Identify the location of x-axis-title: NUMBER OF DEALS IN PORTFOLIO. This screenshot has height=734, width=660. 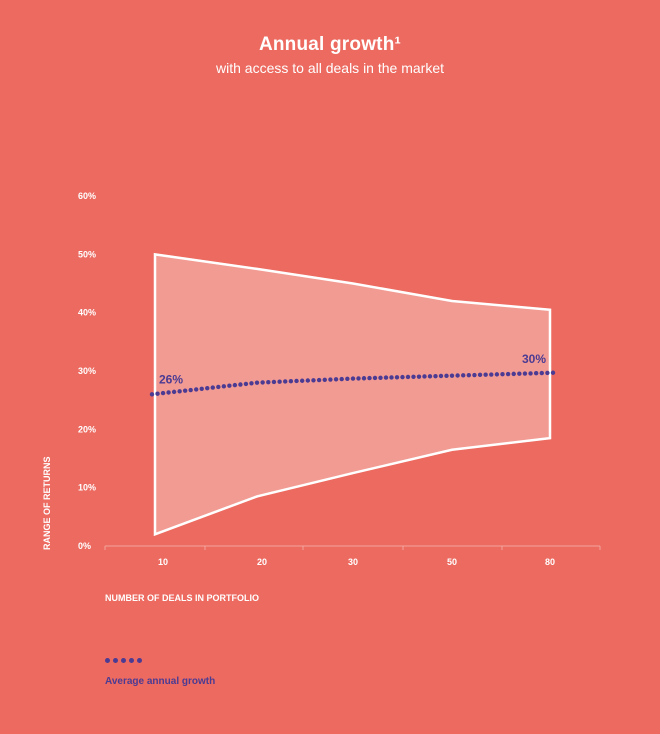
(182, 598).